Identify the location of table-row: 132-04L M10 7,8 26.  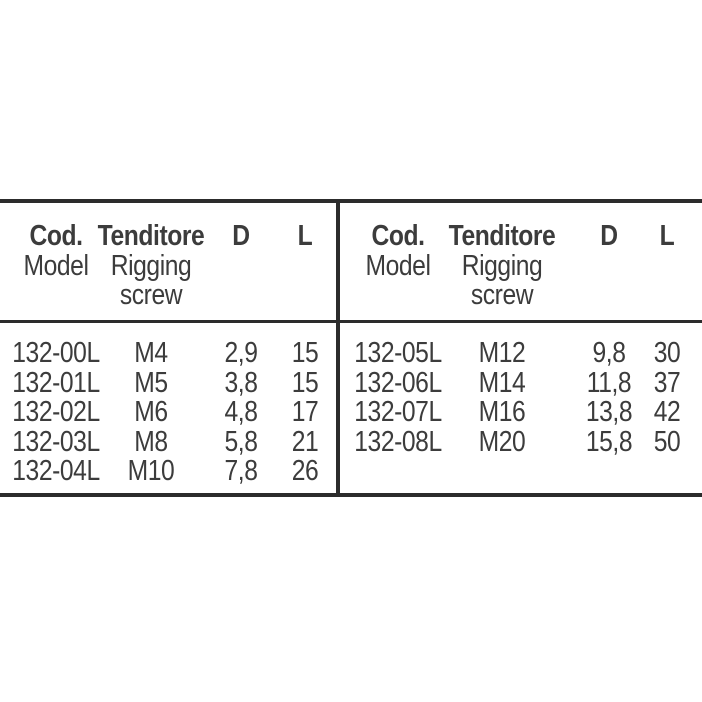
(168, 471).